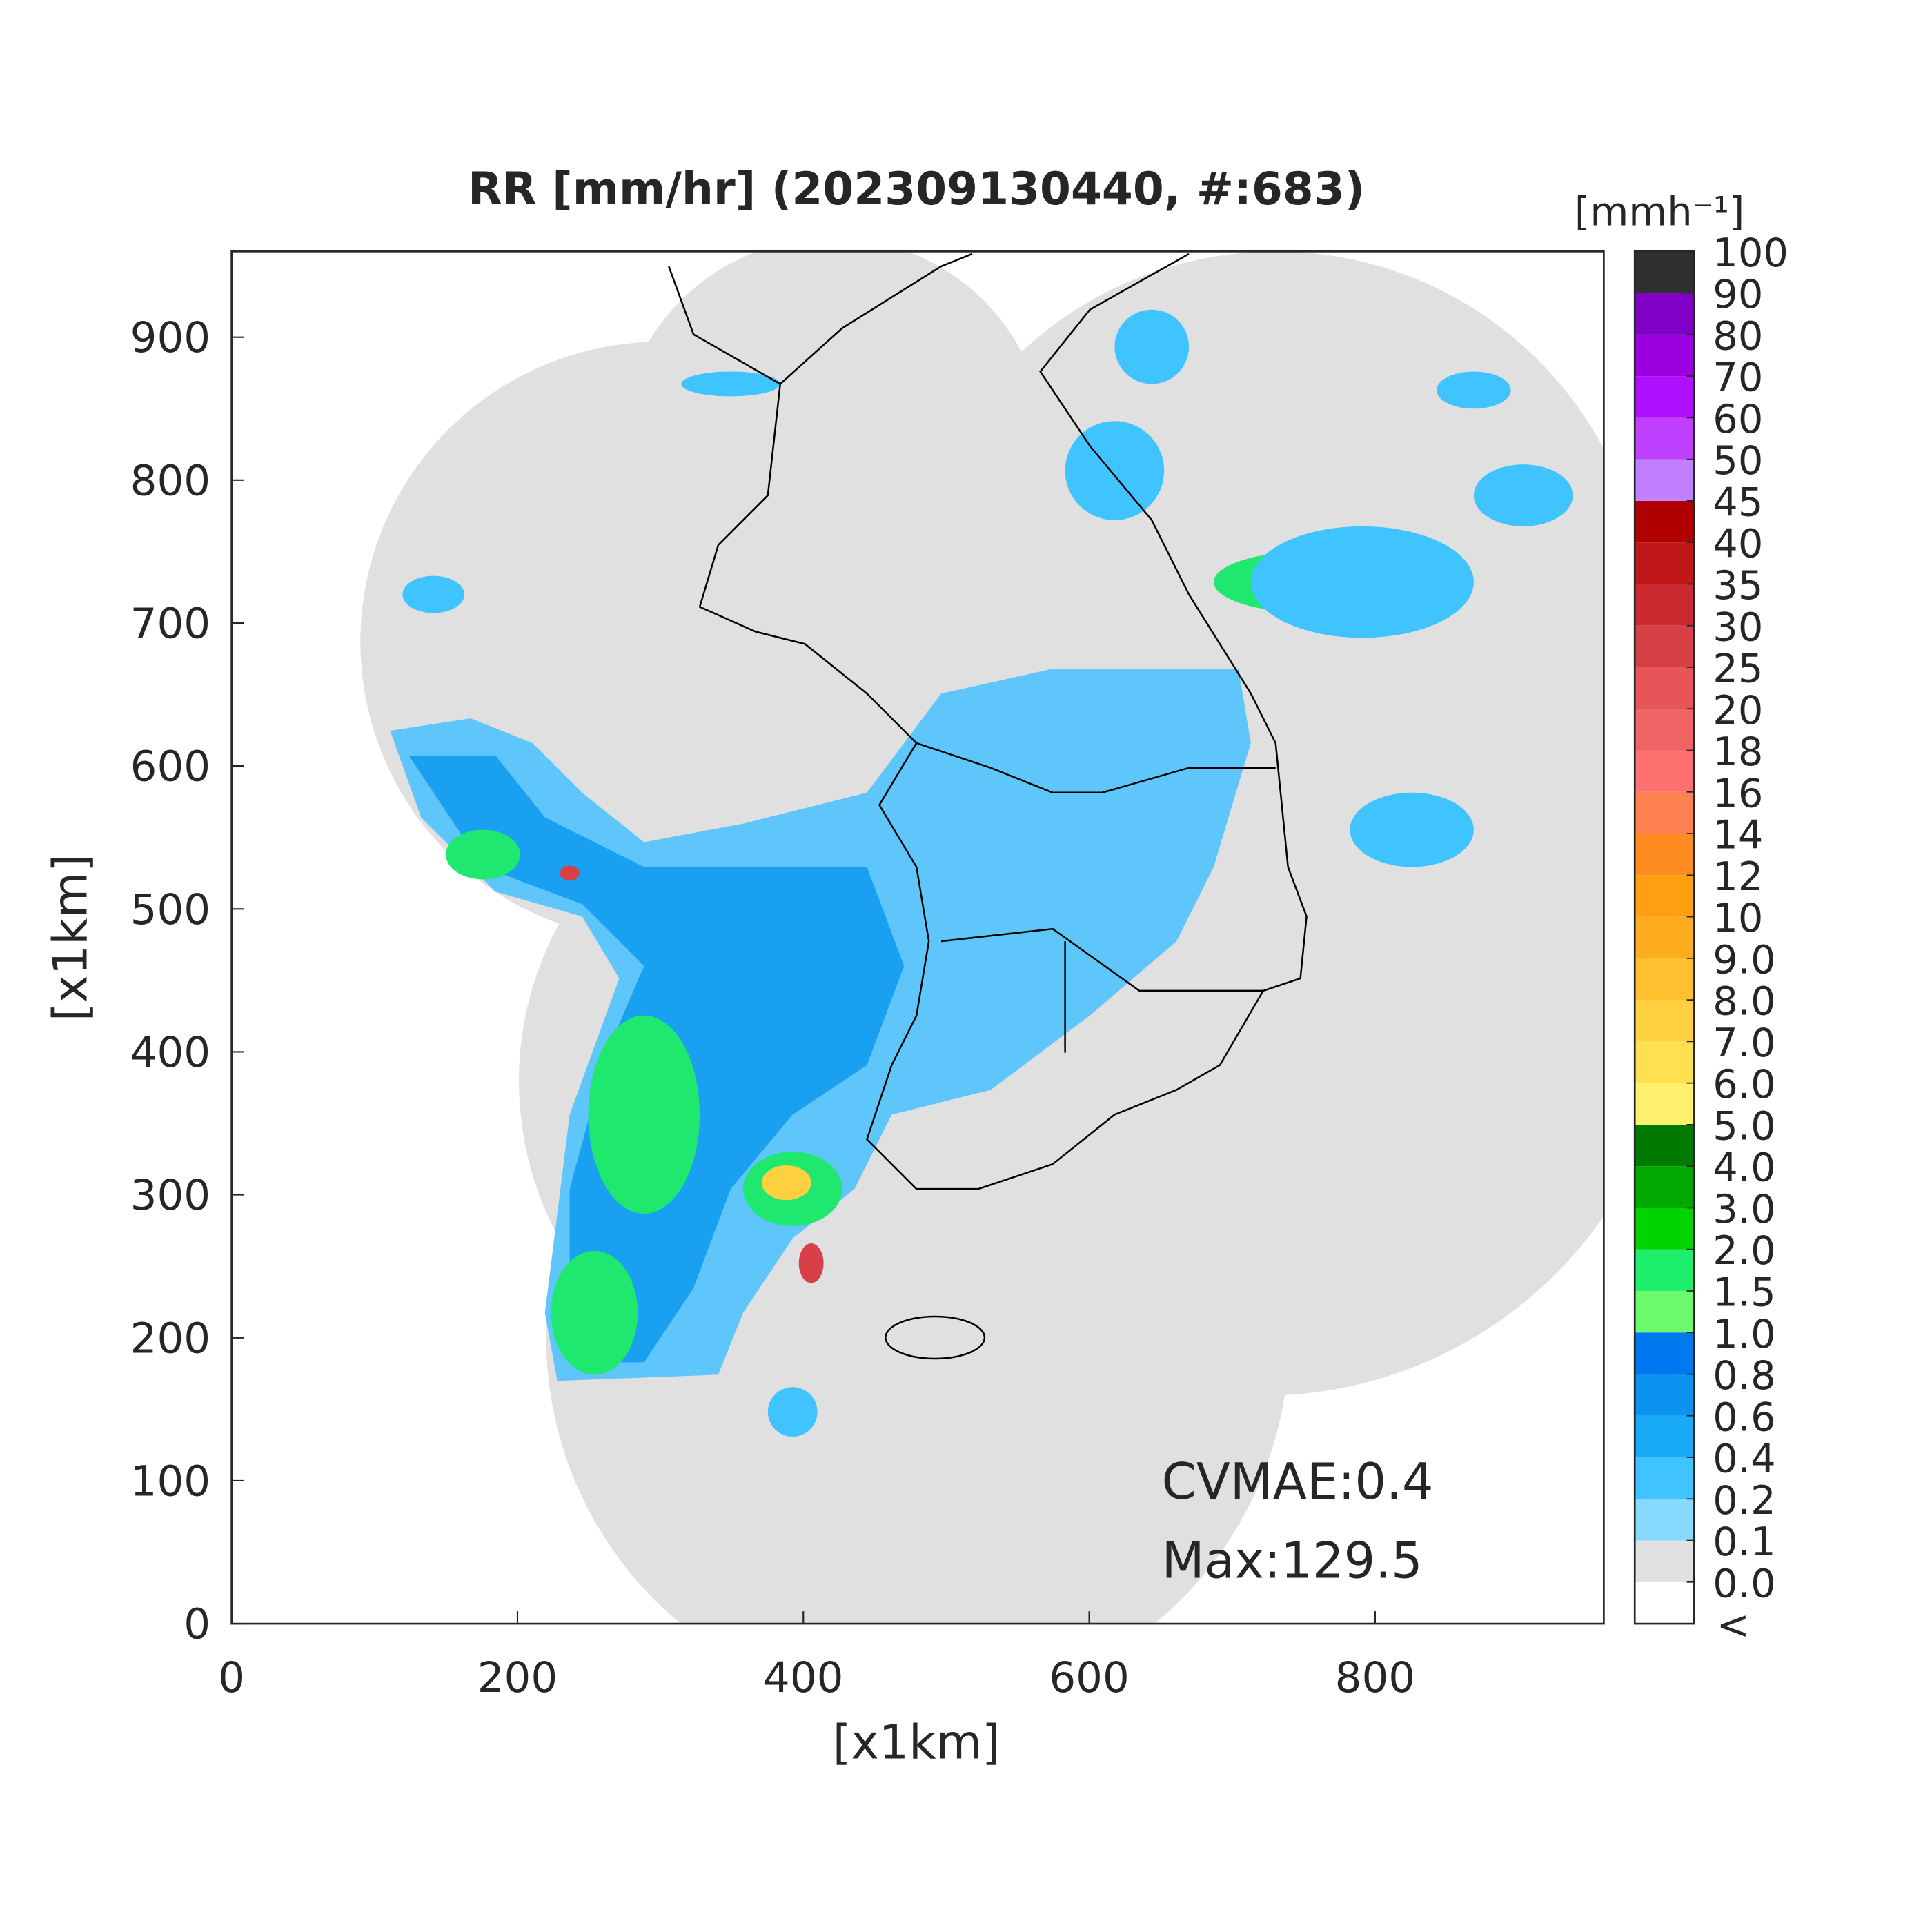  I want to click on colorbar-tick-label: 30, so click(1738, 627).